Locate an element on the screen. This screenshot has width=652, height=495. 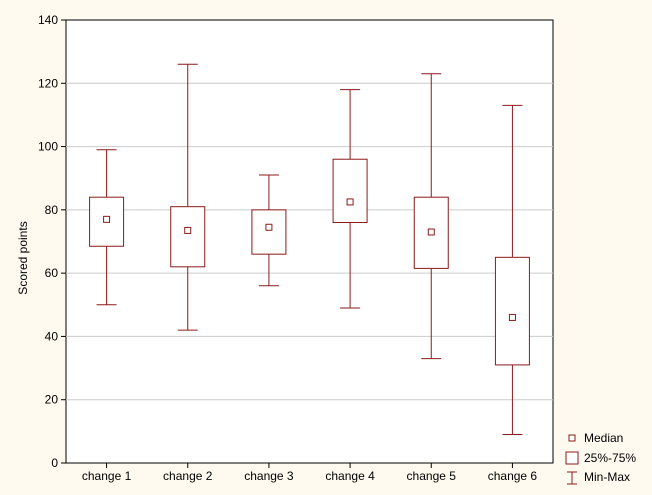
legend: Median 25%-75% Min-Max is located at coordinates (600, 458).